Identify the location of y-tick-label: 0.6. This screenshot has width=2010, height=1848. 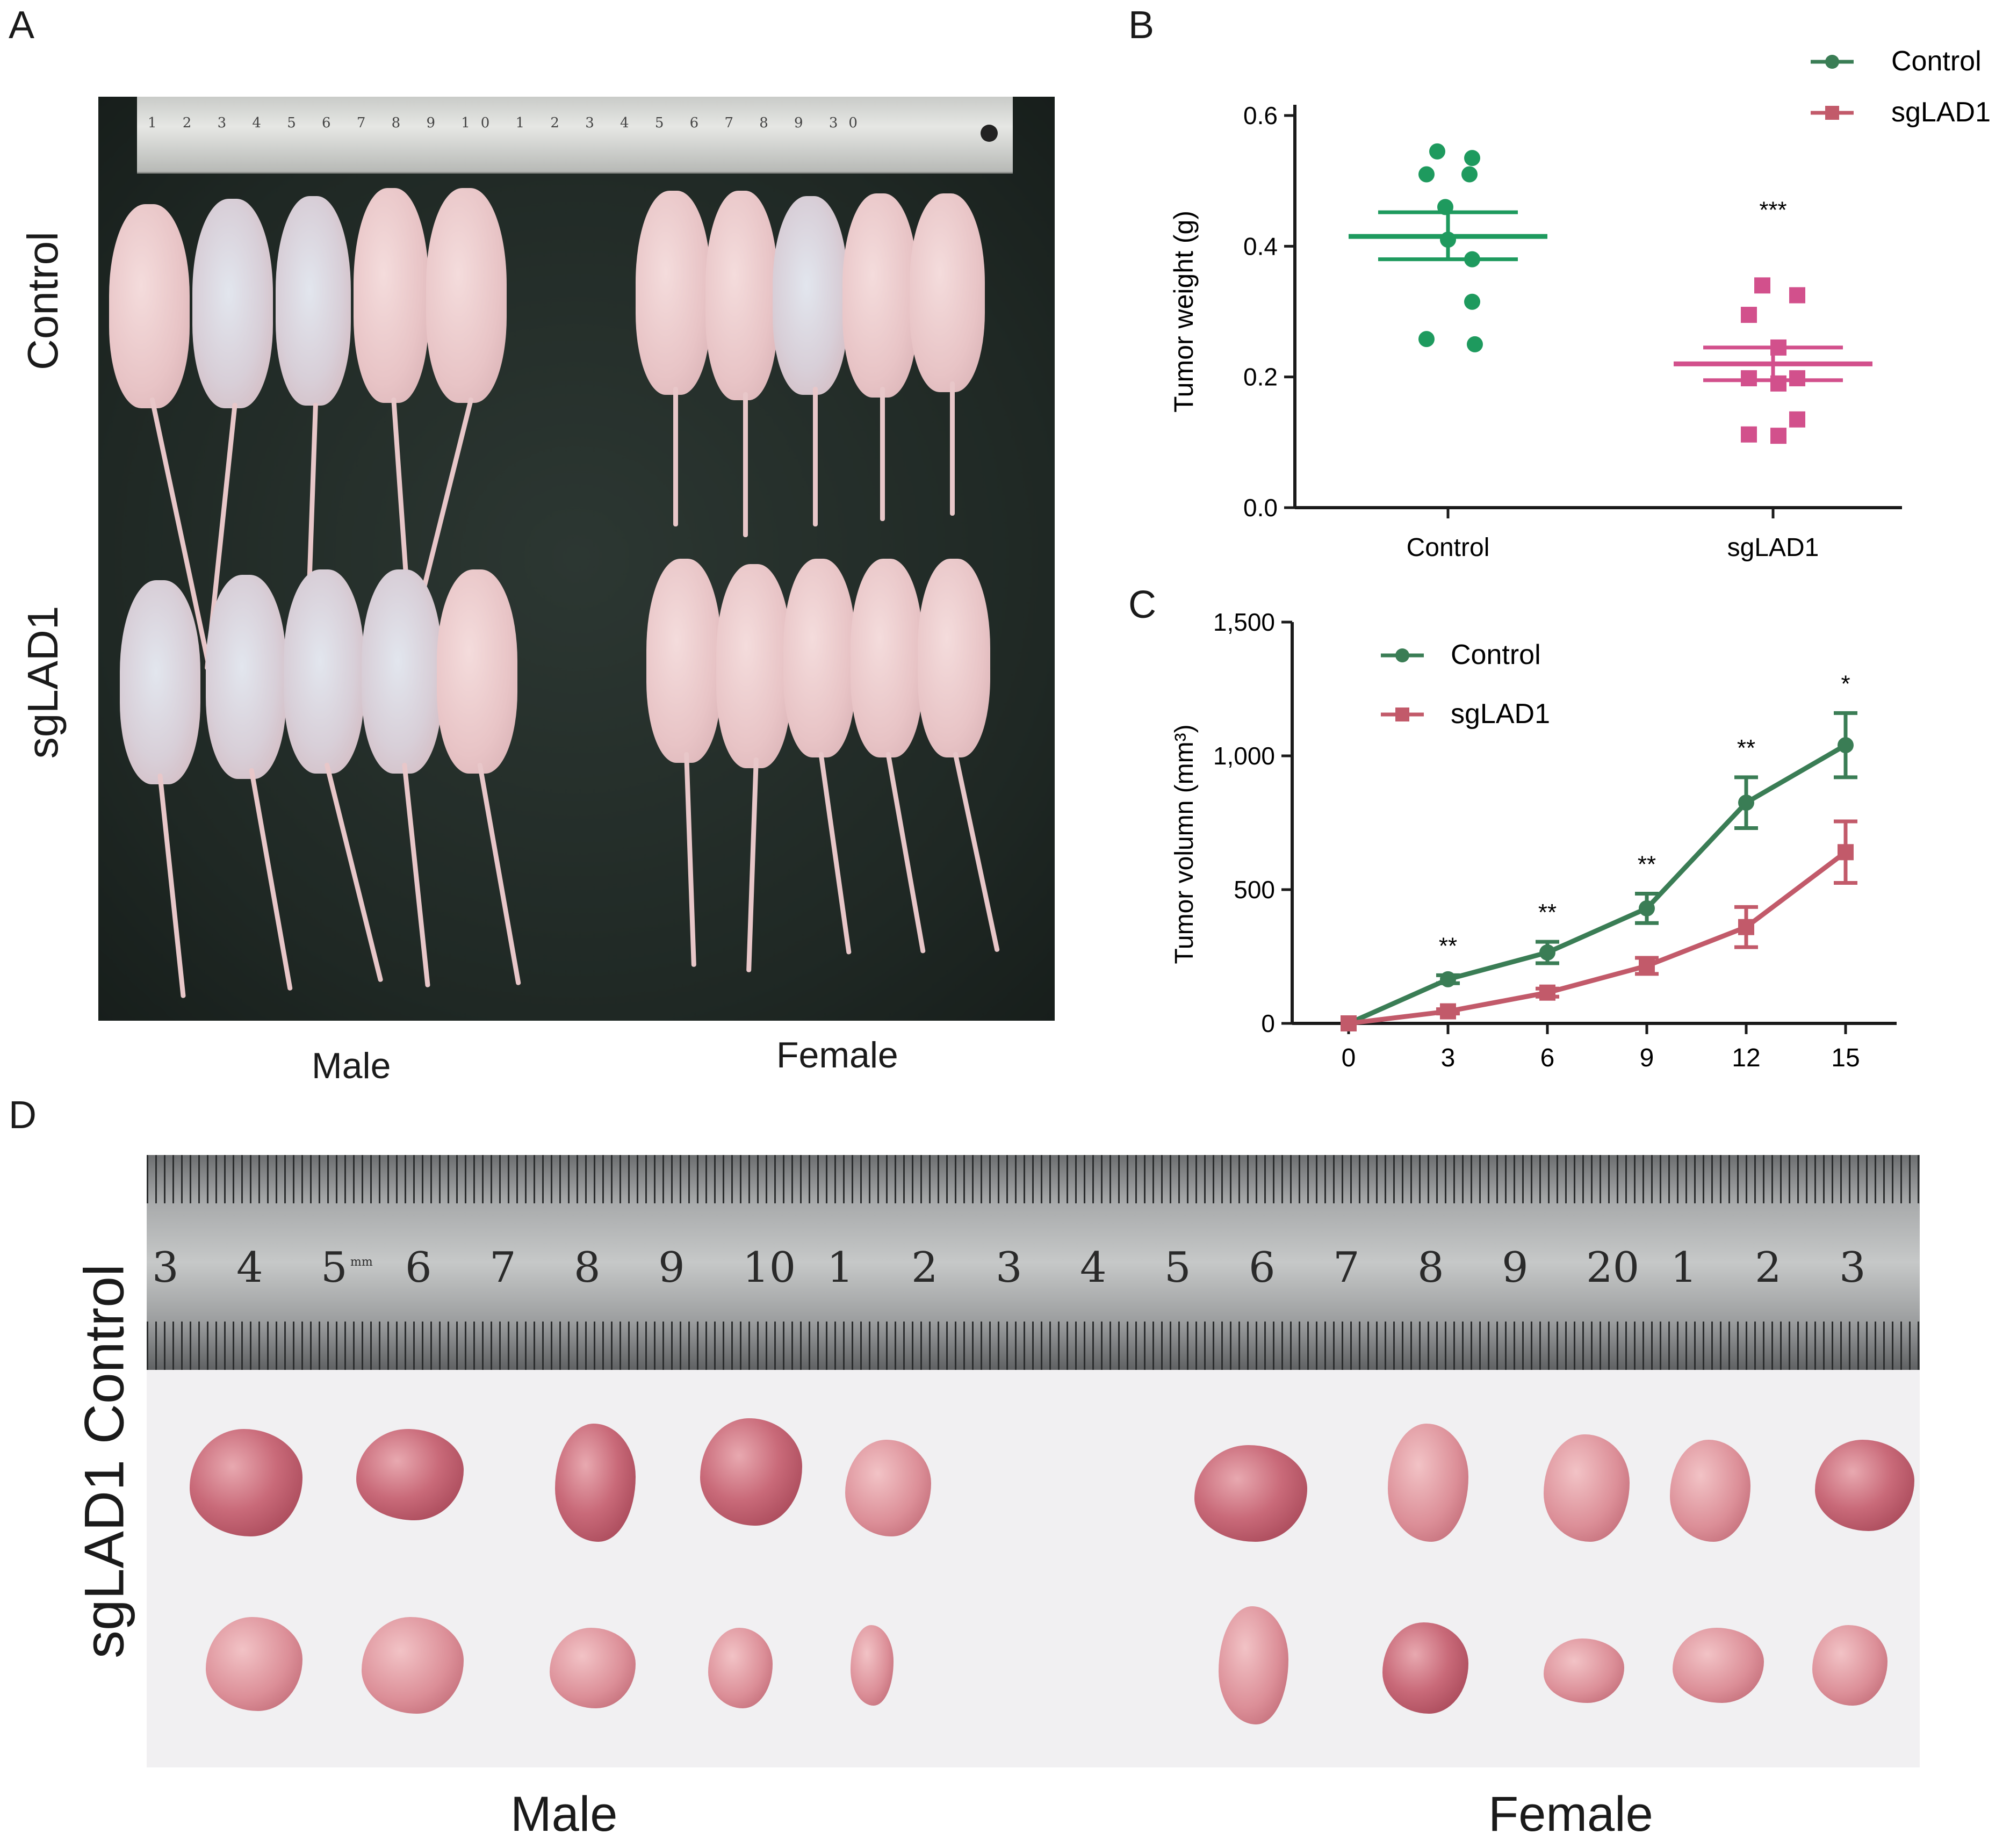
(1261, 115).